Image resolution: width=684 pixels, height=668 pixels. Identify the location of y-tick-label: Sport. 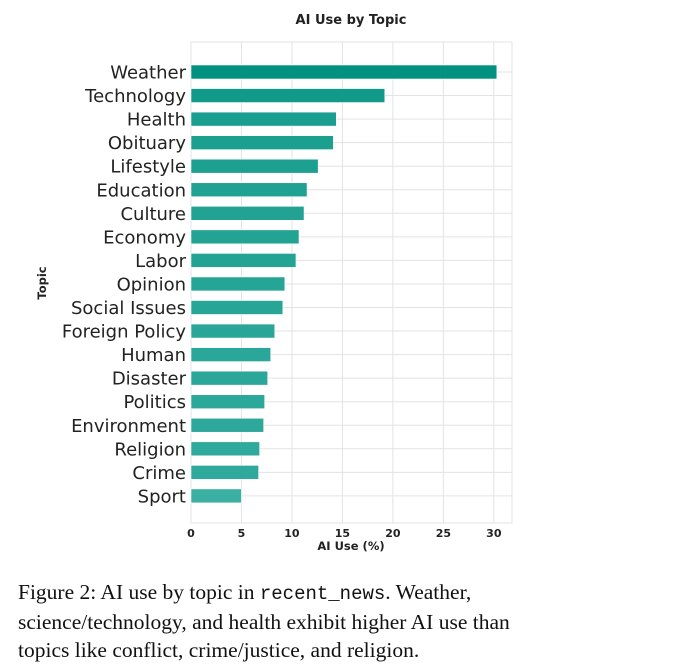
(162, 496).